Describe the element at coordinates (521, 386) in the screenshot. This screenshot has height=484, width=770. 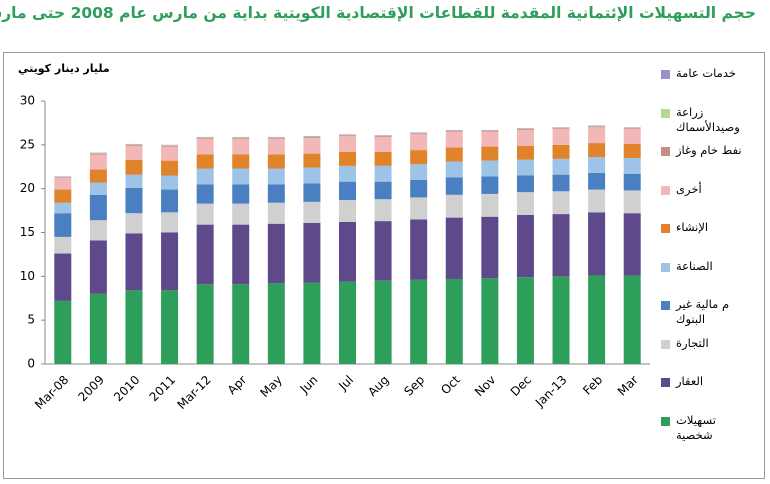
I see `x-tick-label: Dec` at that location.